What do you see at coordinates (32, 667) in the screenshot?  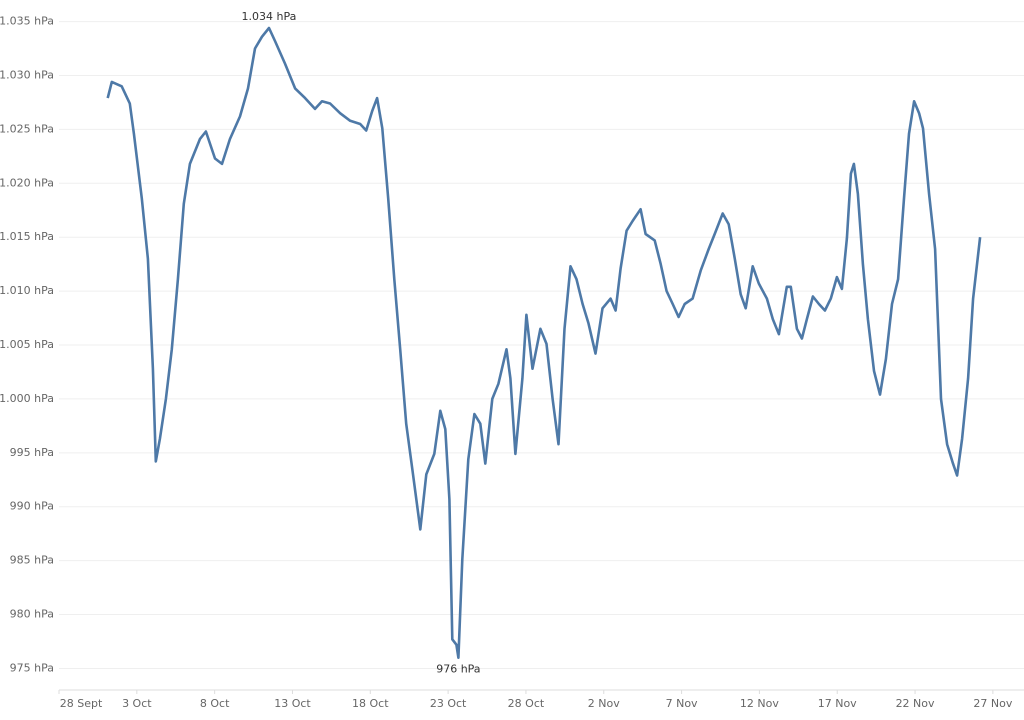 I see `y-tick-label: 975 hPa` at bounding box center [32, 667].